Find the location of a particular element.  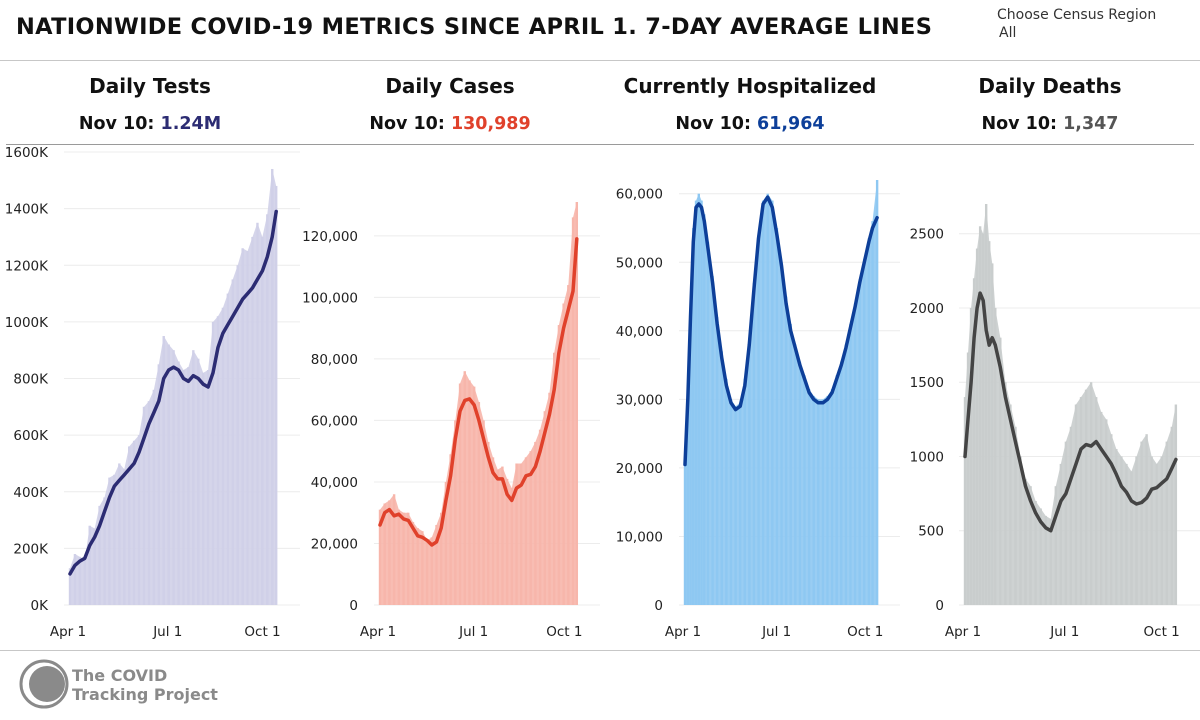

y-tick-label: 1400K is located at coordinates (27, 210).